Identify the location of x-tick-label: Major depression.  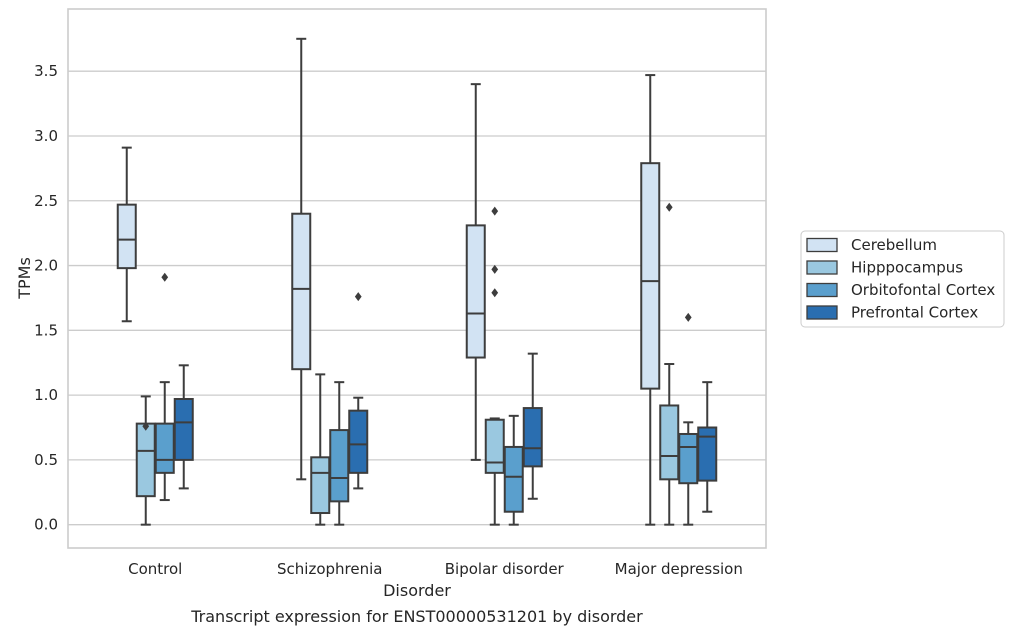
(679, 569).